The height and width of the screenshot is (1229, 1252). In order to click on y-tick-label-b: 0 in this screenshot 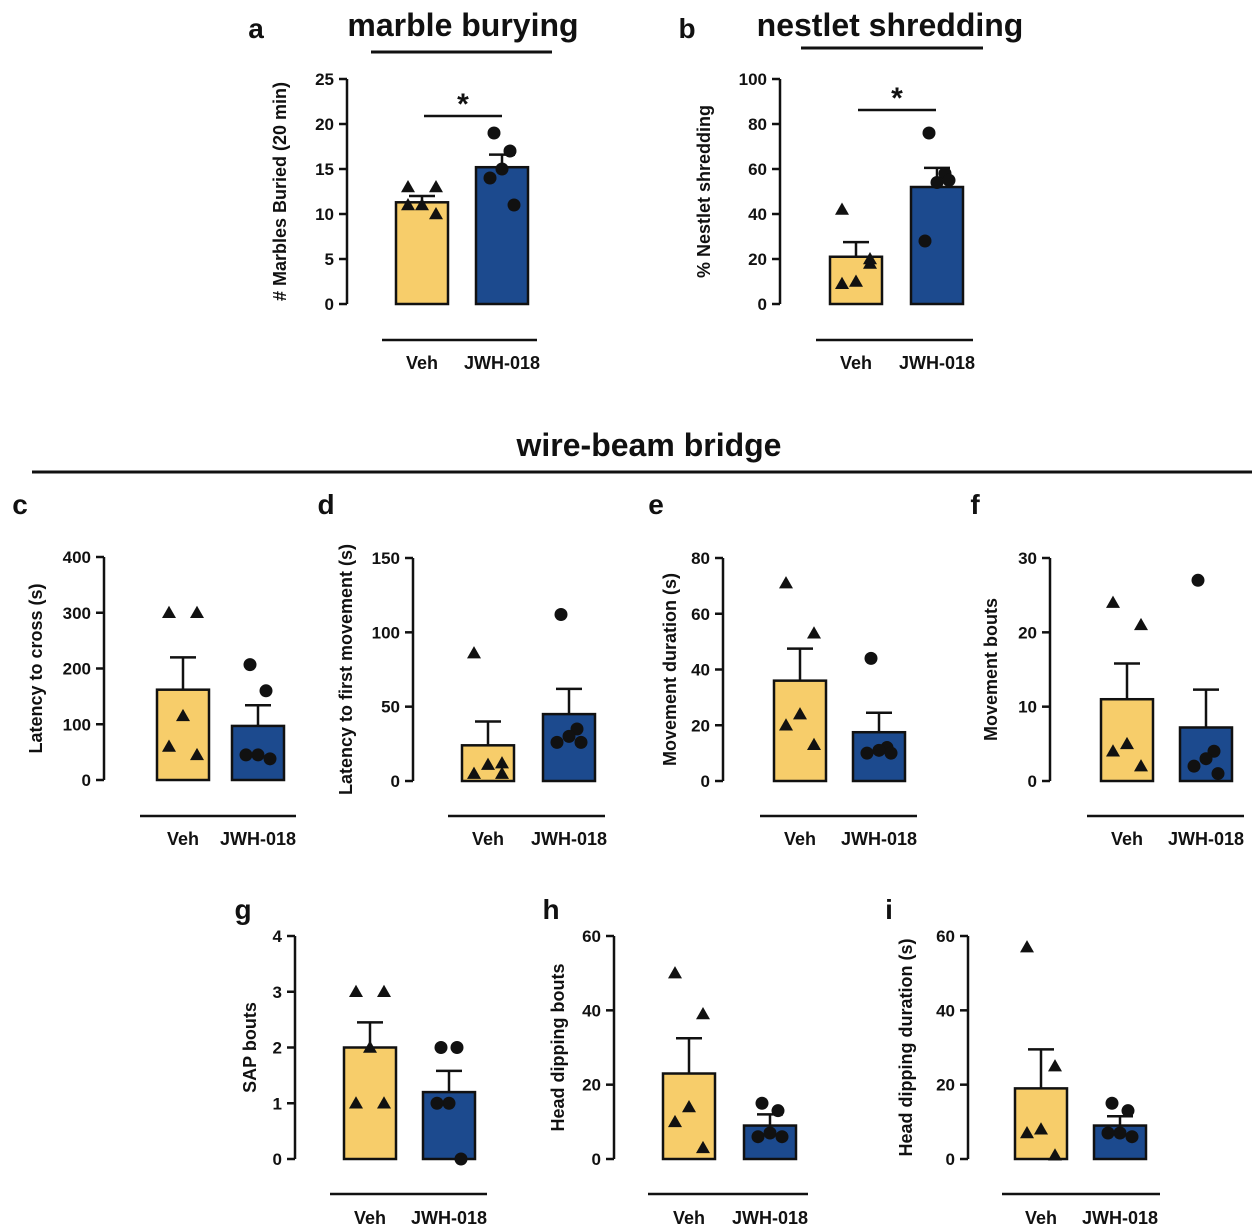, I will do `click(762, 304)`.